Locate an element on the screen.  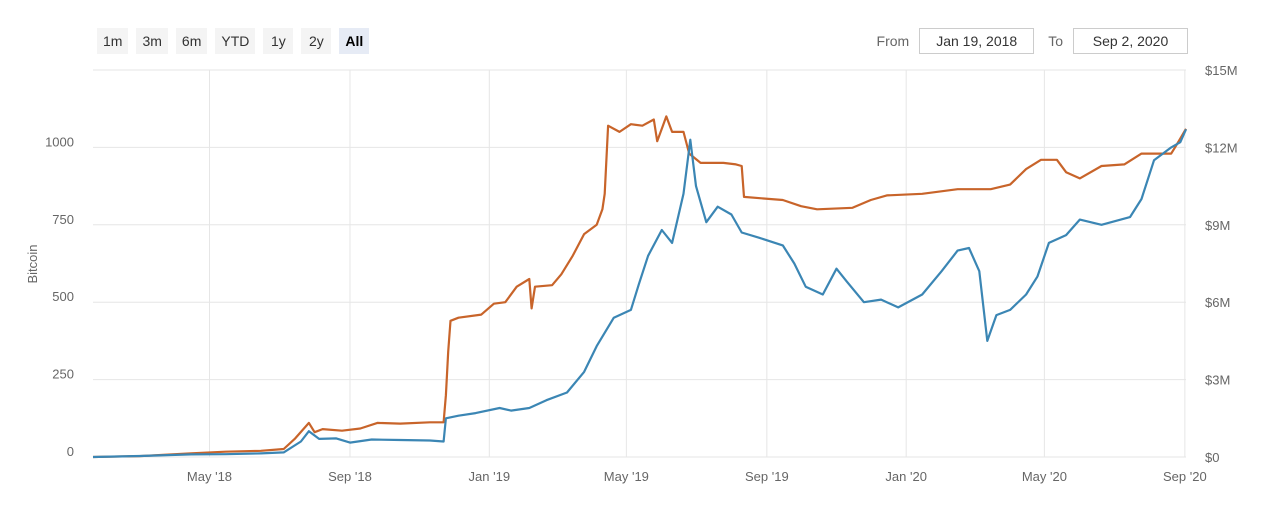
from-label: From is located at coordinates (893, 41).